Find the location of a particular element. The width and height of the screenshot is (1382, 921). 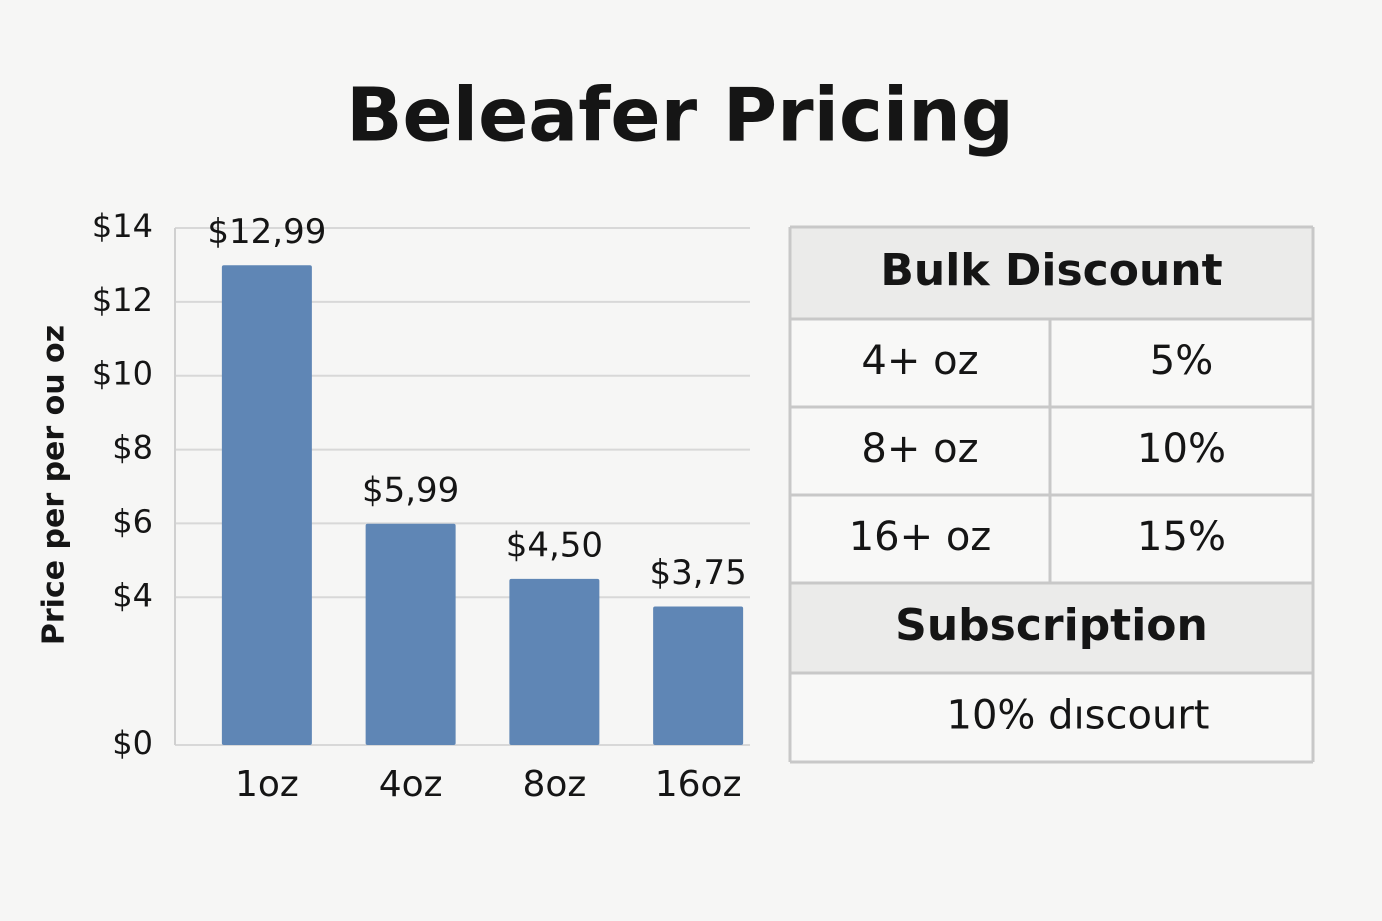

y-tick-label: $8 is located at coordinates (132, 448).